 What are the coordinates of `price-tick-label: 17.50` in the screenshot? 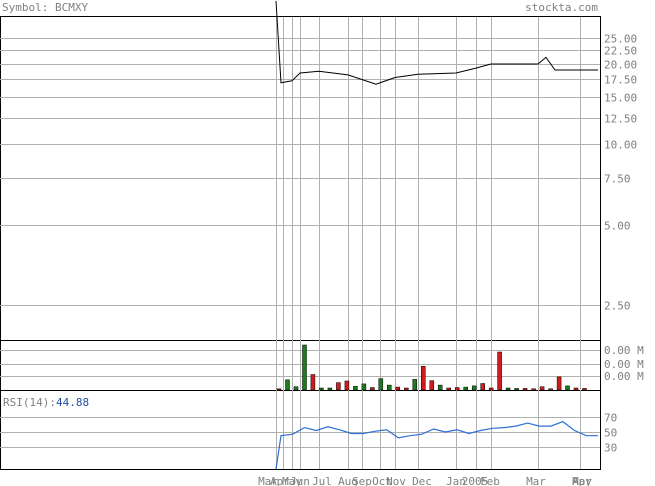 It's located at (620, 80).